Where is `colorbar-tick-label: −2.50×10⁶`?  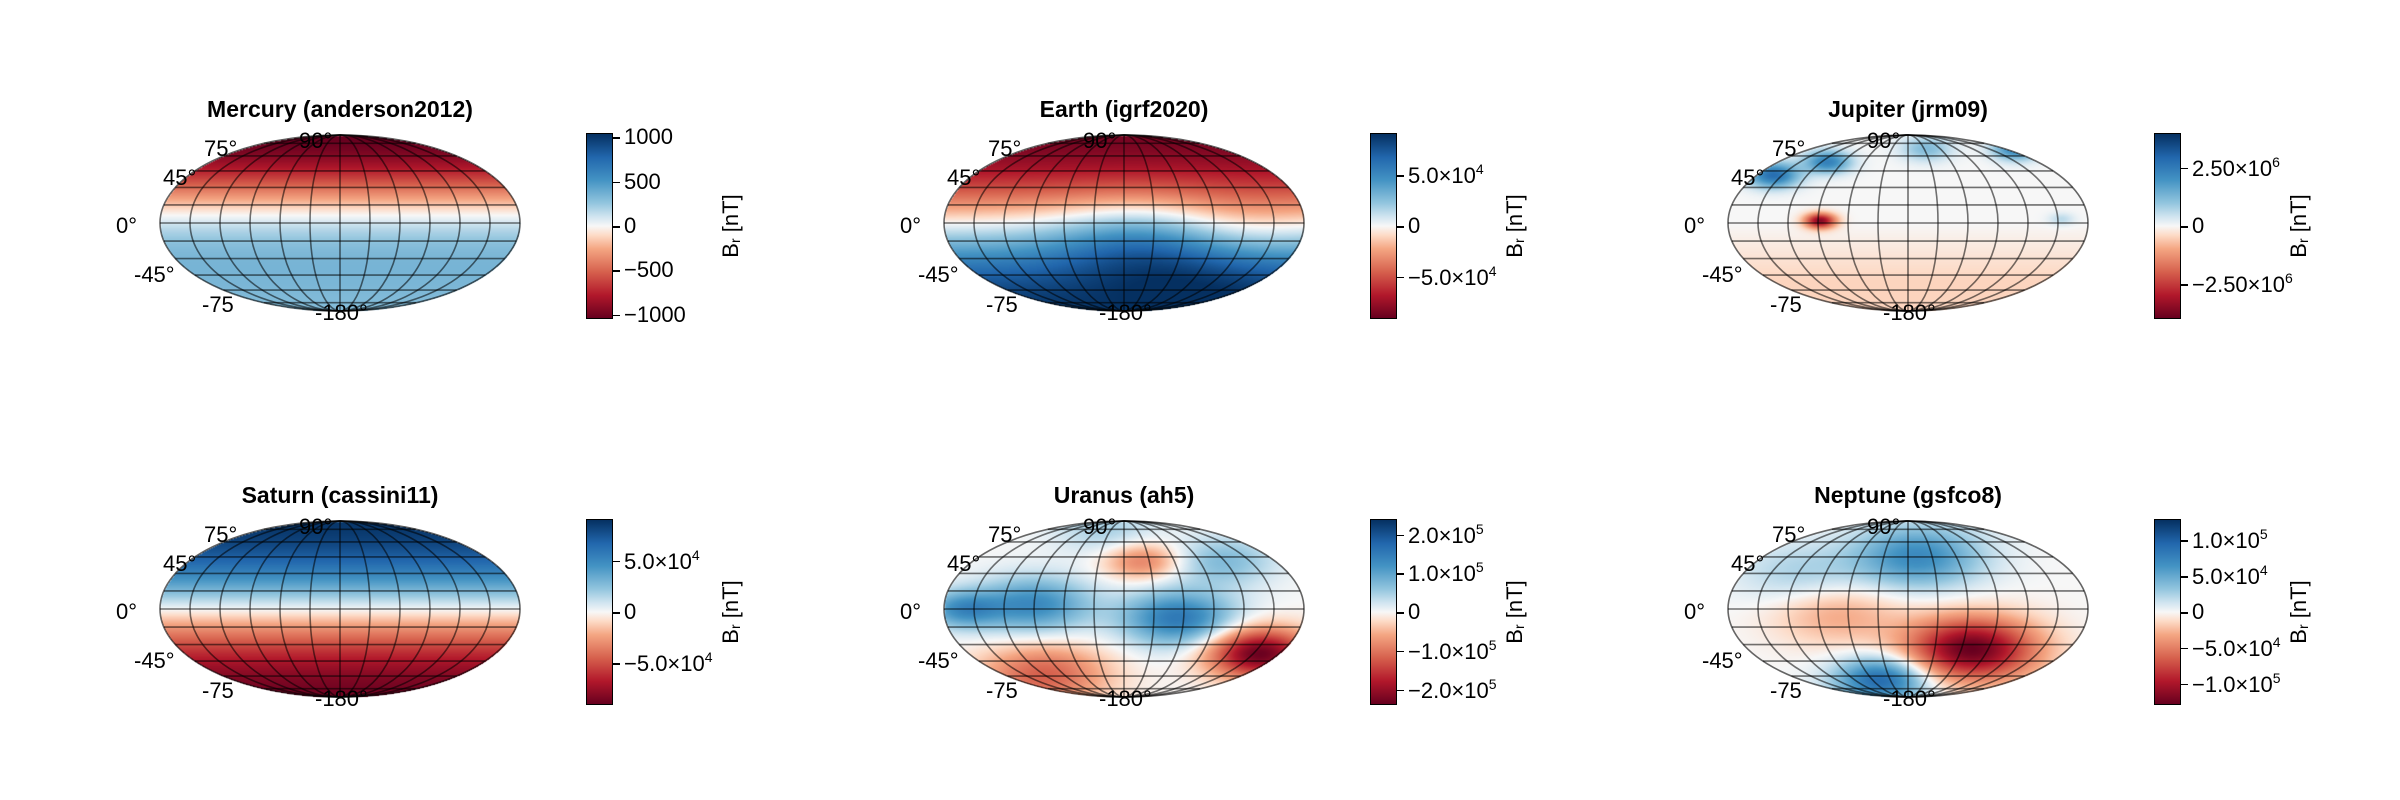 colorbar-tick-label: −2.50×10⁶ is located at coordinates (2242, 284).